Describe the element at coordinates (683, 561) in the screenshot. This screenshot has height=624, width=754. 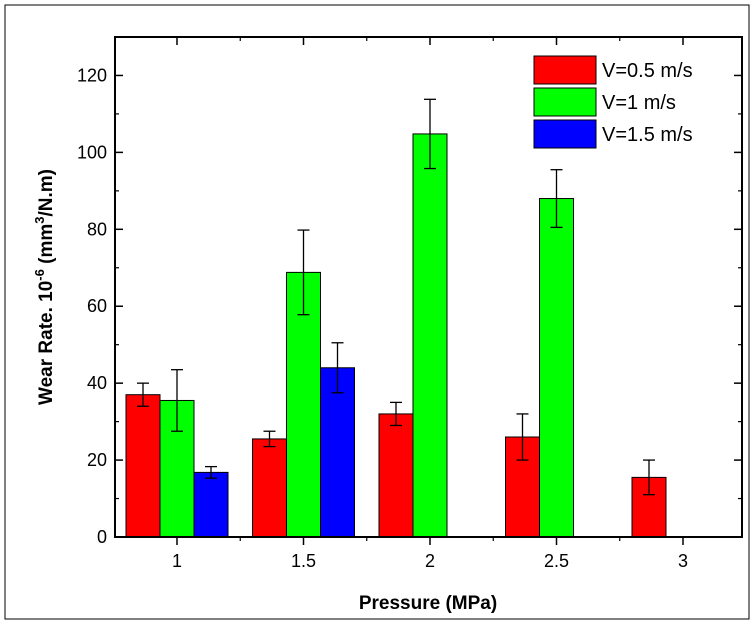
I see `x-tick-label: 3` at that location.